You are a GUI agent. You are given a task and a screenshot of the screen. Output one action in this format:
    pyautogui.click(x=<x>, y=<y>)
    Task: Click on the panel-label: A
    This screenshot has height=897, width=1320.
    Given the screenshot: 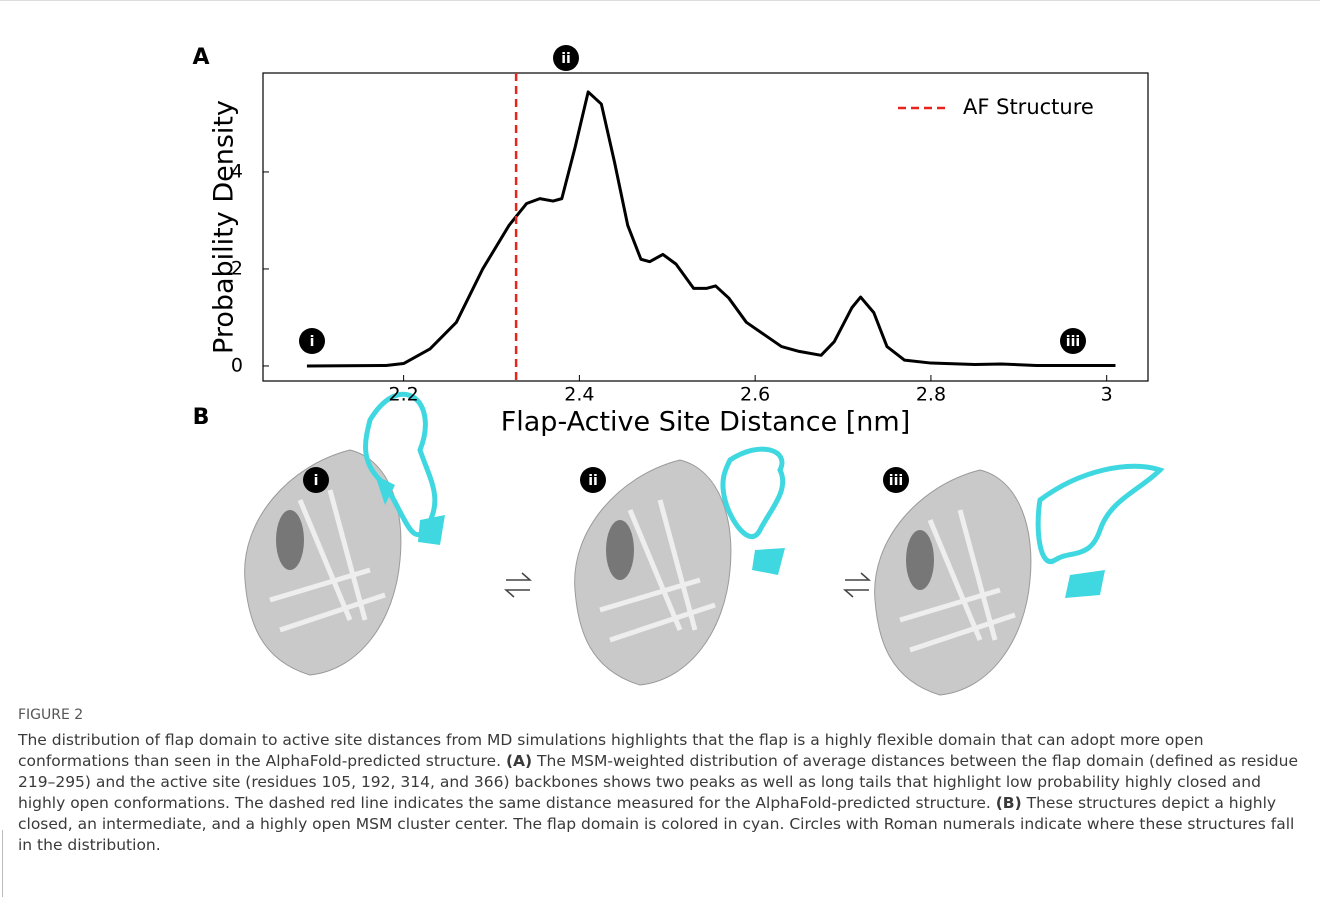 What is the action you would take?
    pyautogui.click(x=200, y=57)
    